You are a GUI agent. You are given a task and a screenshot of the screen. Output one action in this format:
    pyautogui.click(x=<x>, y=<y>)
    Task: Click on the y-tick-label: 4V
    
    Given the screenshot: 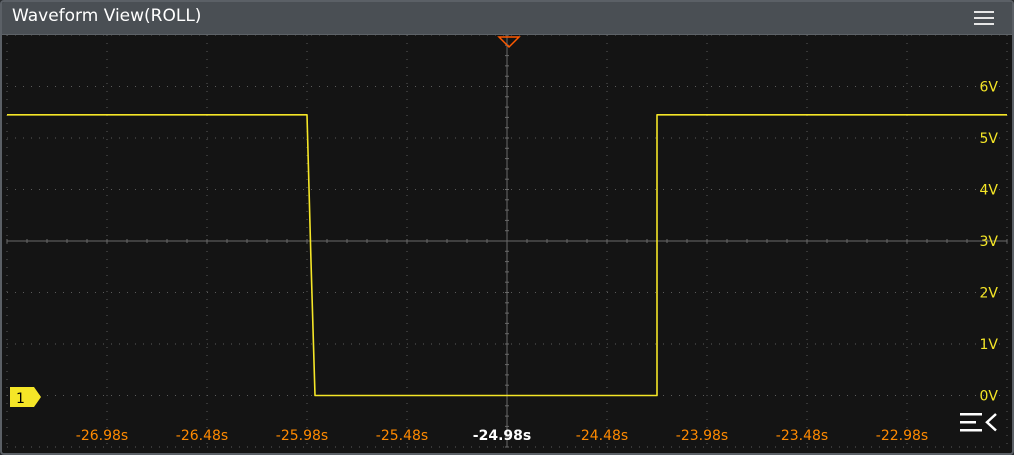 What is the action you would take?
    pyautogui.click(x=989, y=191)
    